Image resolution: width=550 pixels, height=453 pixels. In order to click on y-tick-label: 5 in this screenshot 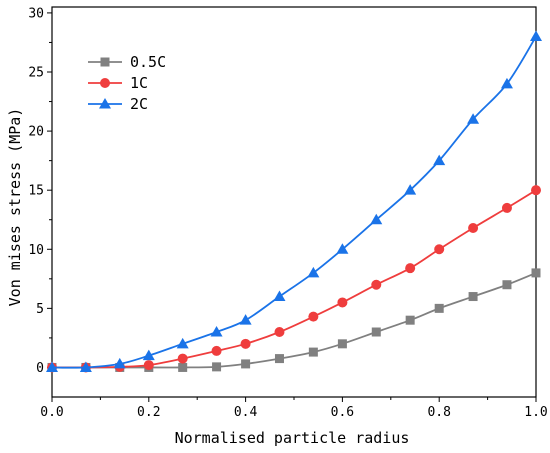, I will do `click(40, 309)`.